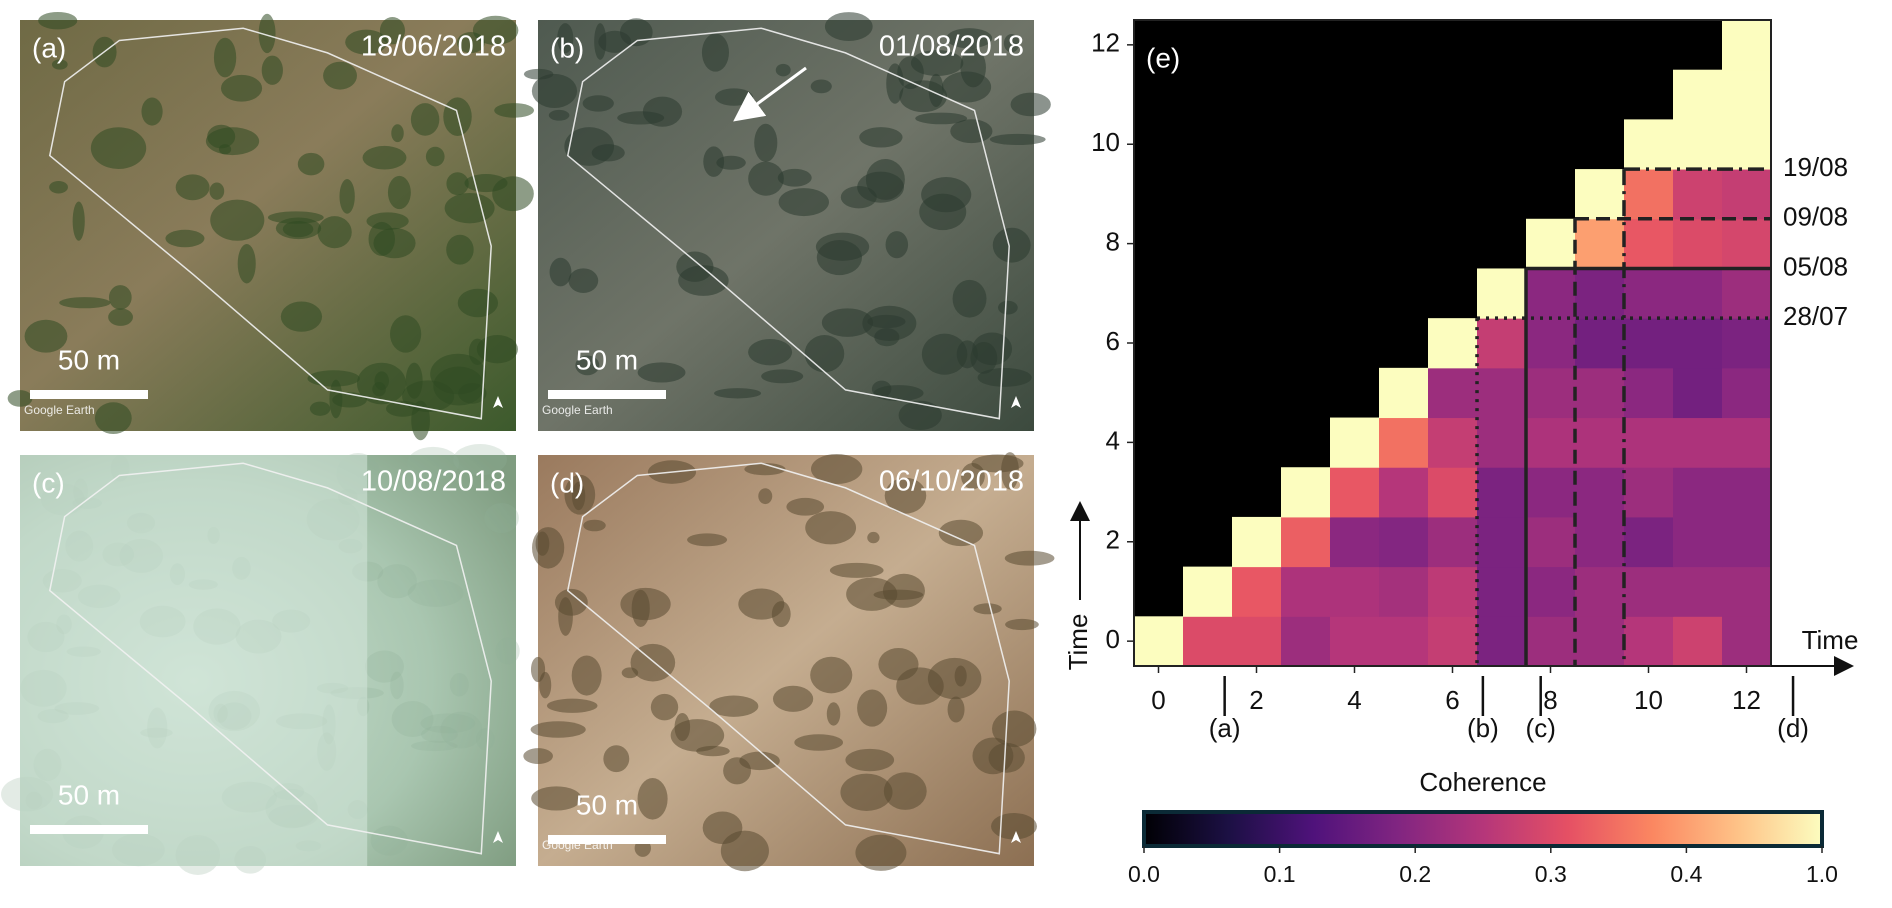 This screenshot has width=1892, height=908. I want to click on y-tick-label: 6, so click(1113, 341).